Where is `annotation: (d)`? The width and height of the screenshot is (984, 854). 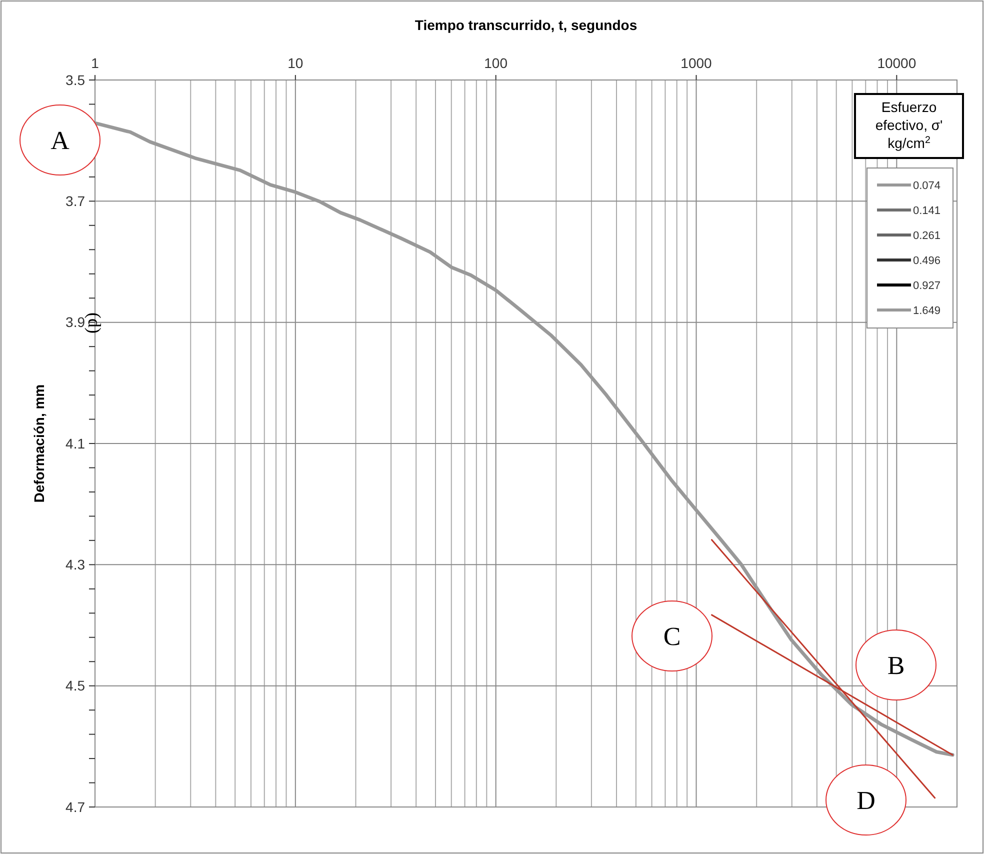 annotation: (d) is located at coordinates (94, 323).